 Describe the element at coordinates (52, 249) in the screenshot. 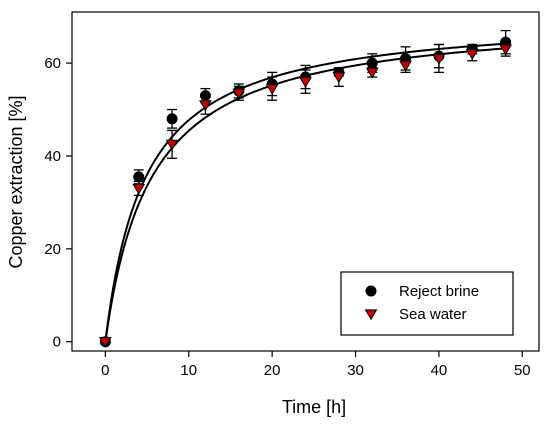

I see `y-tick-label: 20` at that location.